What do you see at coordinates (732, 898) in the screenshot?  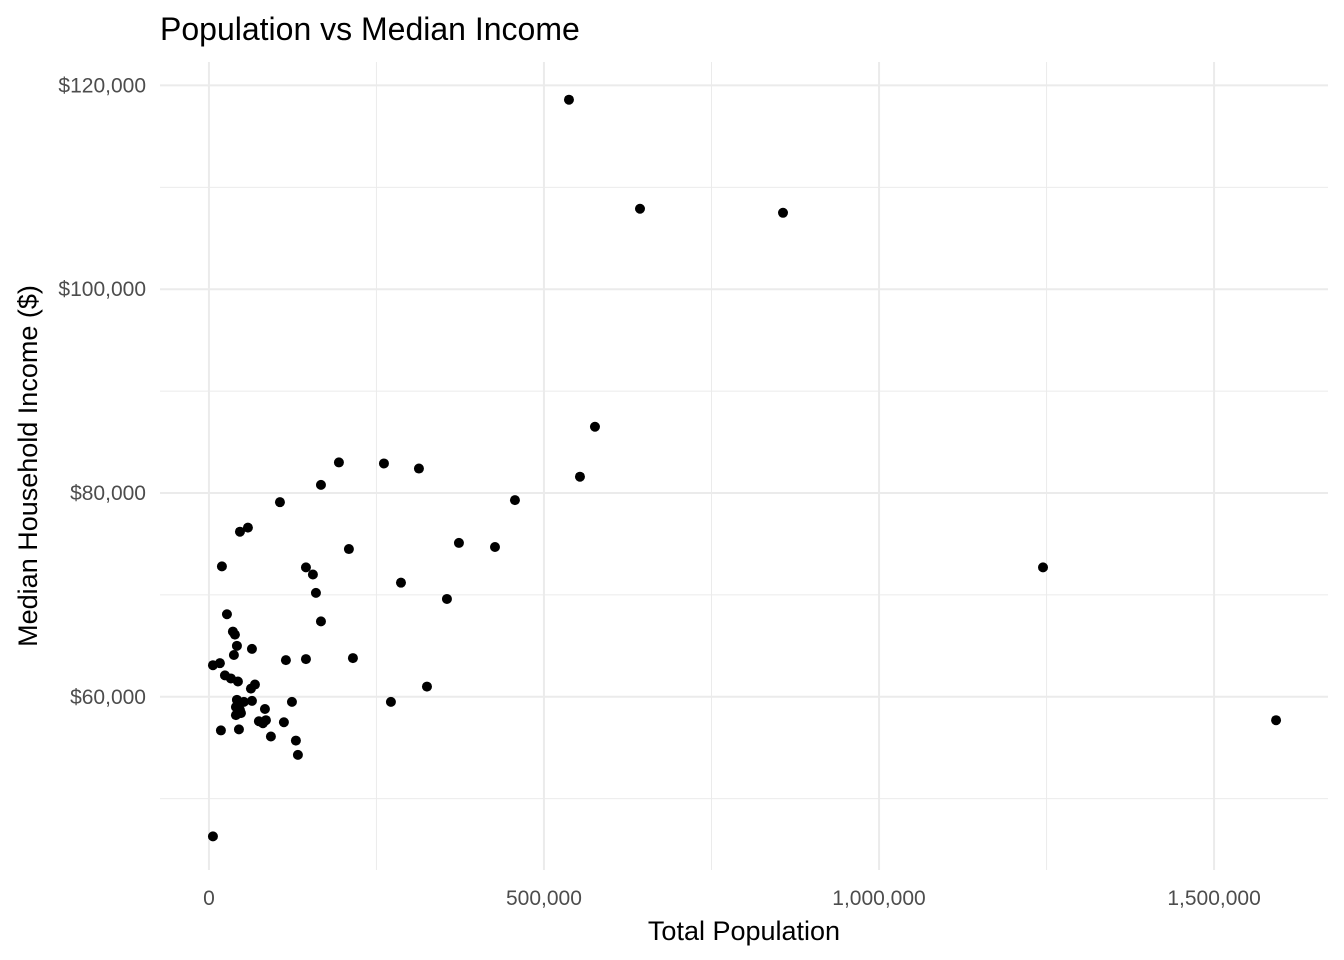 I see `x-axis-ticks: 0 500,000 1,000,000 1,500,000` at bounding box center [732, 898].